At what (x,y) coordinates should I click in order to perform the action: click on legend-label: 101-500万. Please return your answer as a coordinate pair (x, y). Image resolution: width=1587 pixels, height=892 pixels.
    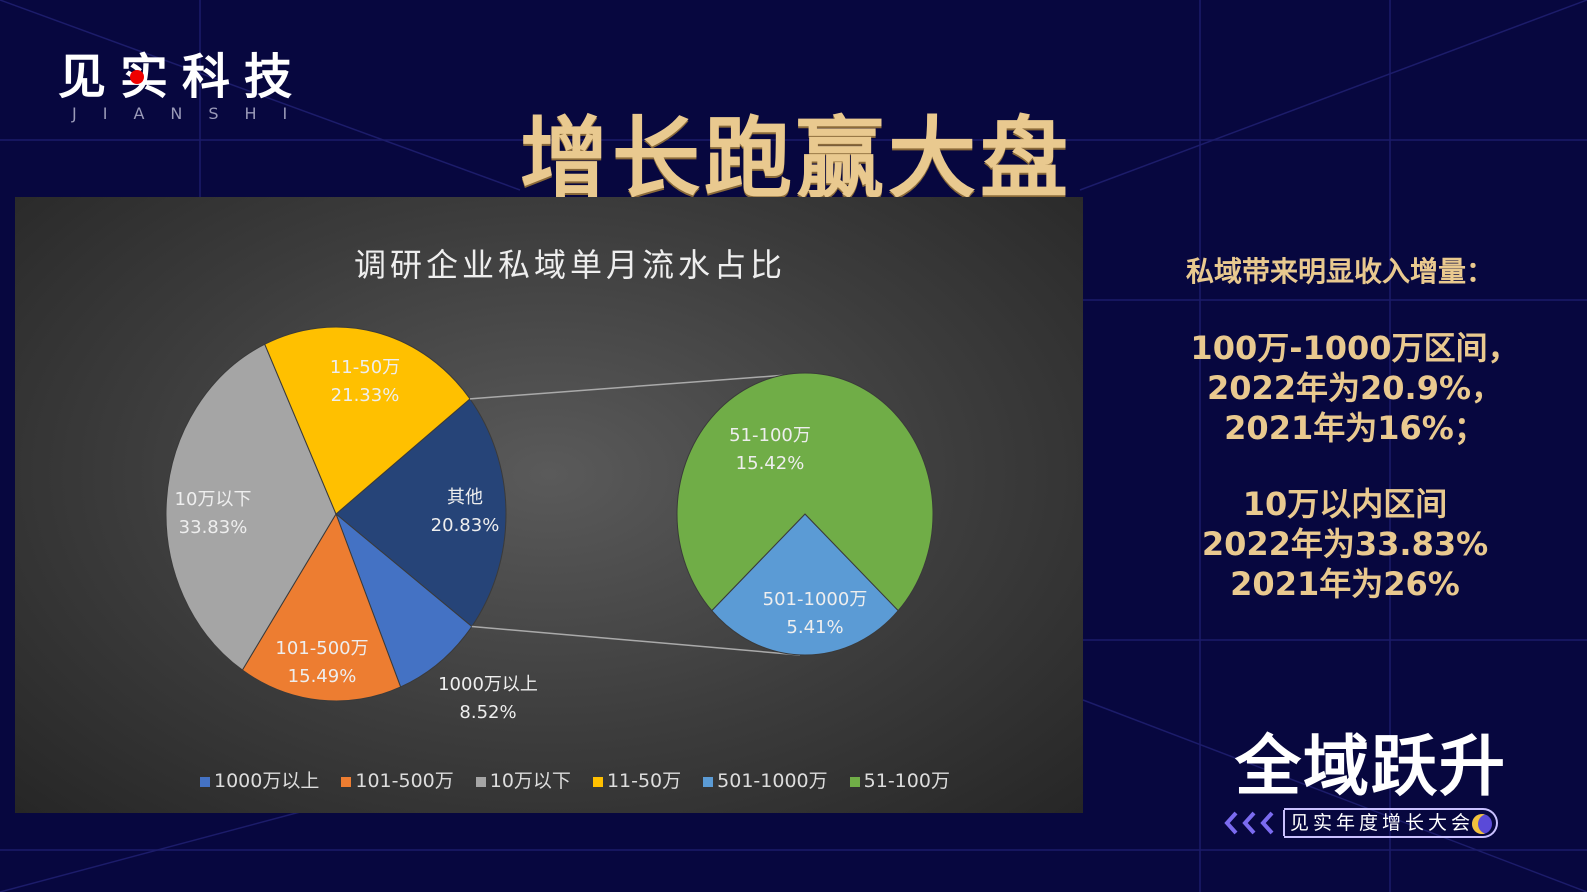
    Looking at the image, I should click on (404, 781).